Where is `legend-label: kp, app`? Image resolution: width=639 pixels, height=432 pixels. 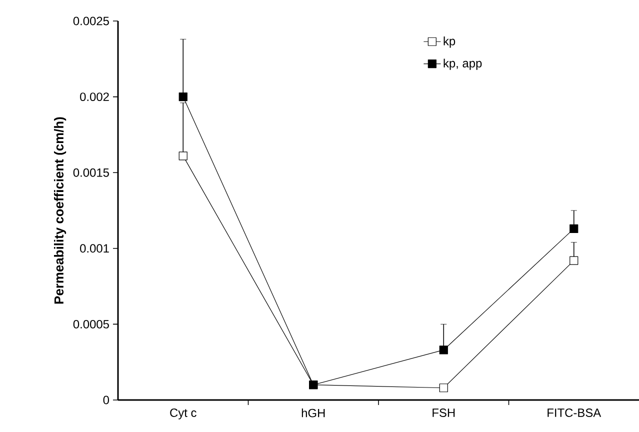
legend-label: kp, app is located at coordinates (463, 64).